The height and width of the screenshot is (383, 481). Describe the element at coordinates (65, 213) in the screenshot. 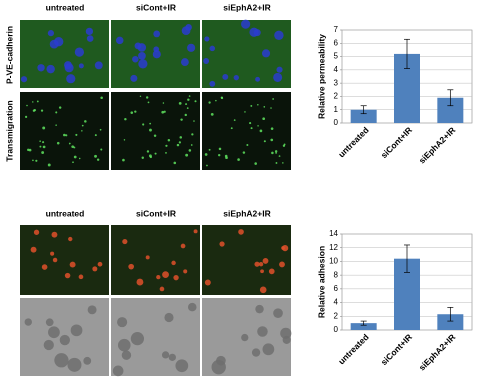

I see `column-label: untreated` at that location.